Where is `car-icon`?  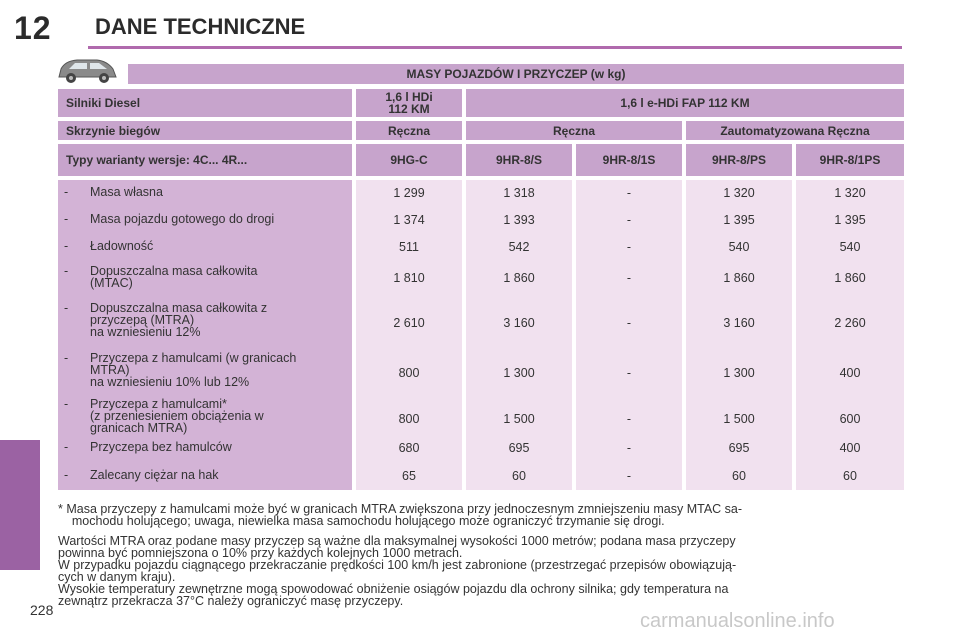
car-icon is located at coordinates (87, 71).